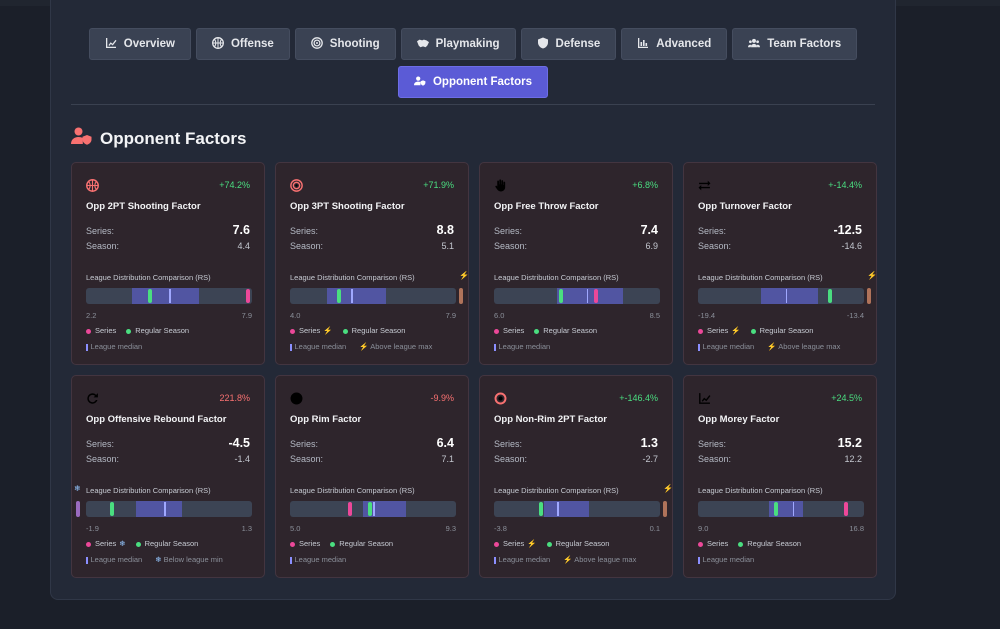  I want to click on tab-label: Offense, so click(252, 44).